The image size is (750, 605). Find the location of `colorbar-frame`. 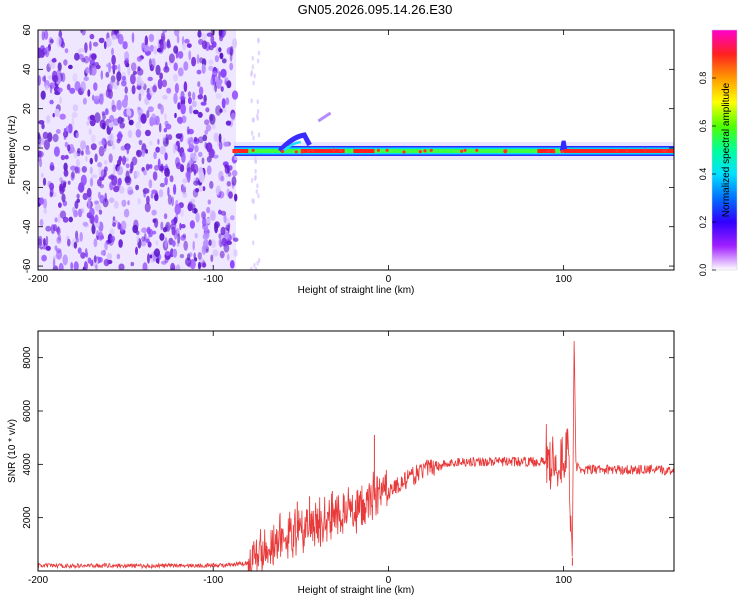

colorbar-frame is located at coordinates (724, 150).